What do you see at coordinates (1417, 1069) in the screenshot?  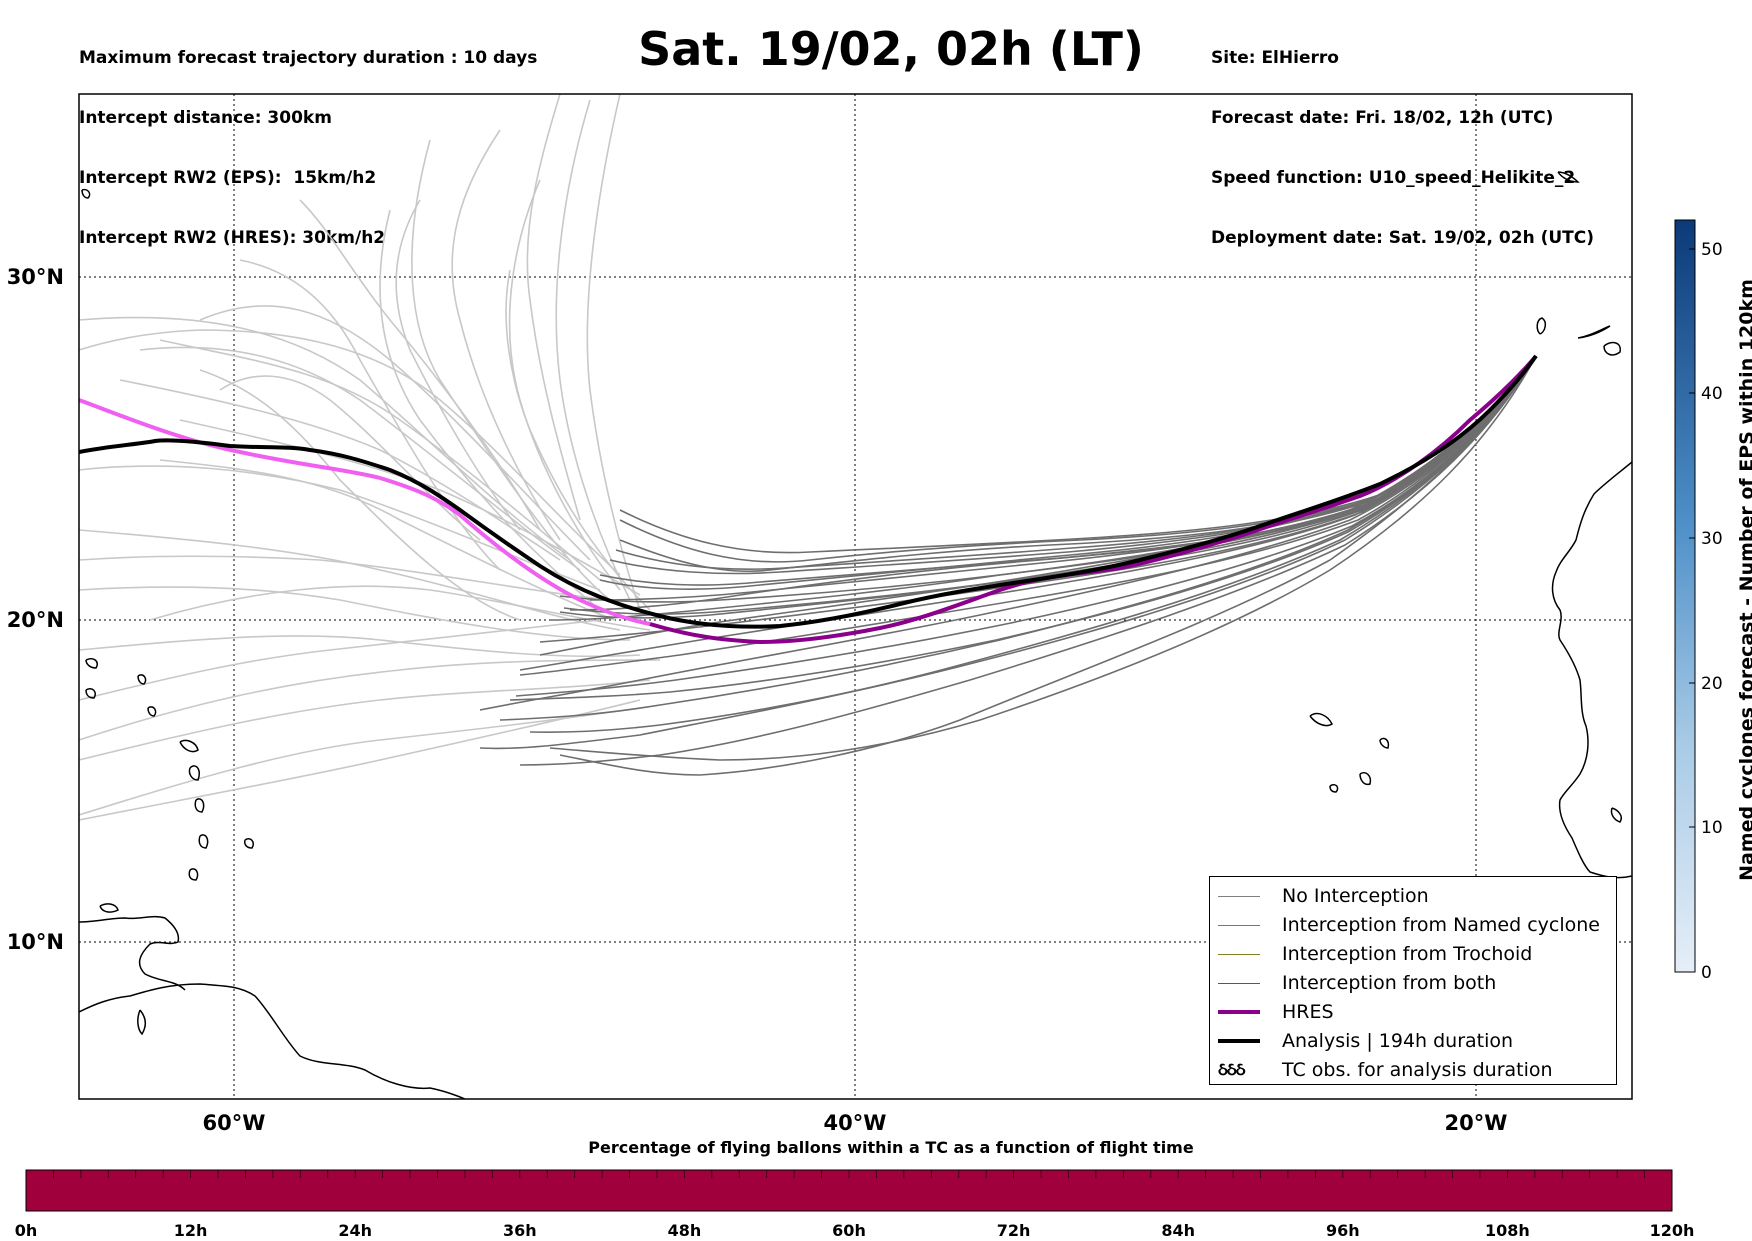 I see `legend-label: TC obs. for analysis duration` at bounding box center [1417, 1069].